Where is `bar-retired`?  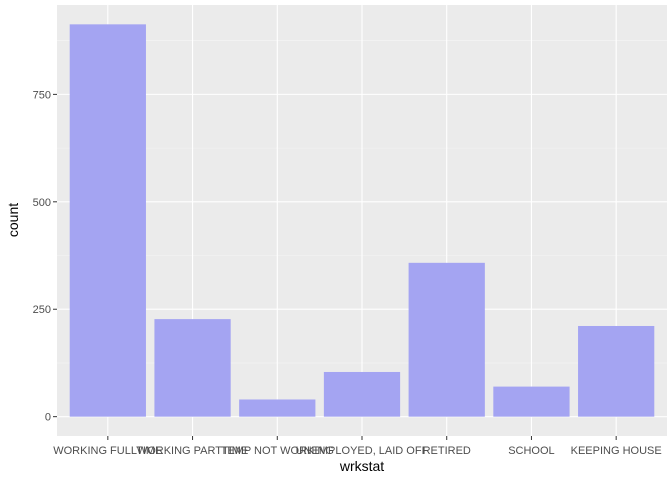
bar-retired is located at coordinates (446, 339).